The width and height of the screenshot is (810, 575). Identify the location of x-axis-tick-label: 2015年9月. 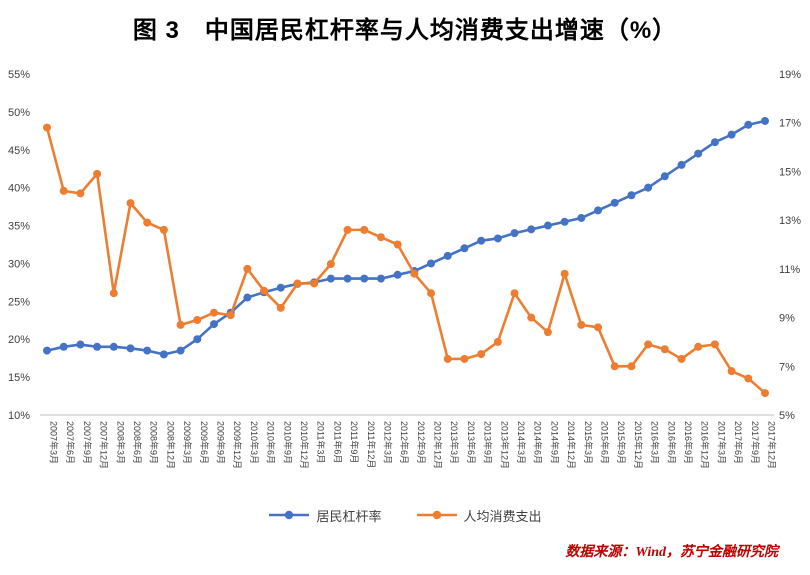
(621, 442).